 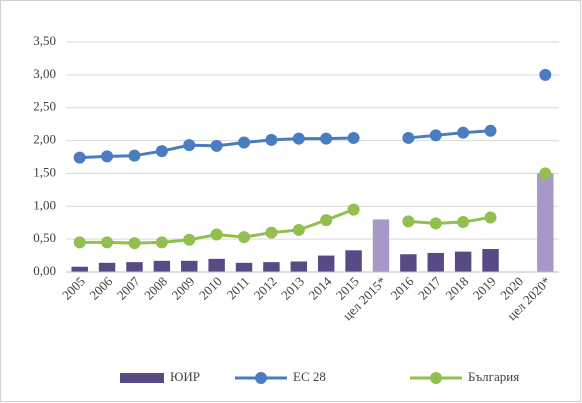 What do you see at coordinates (44, 270) in the screenshot?
I see `y-tick-label: 0,00` at bounding box center [44, 270].